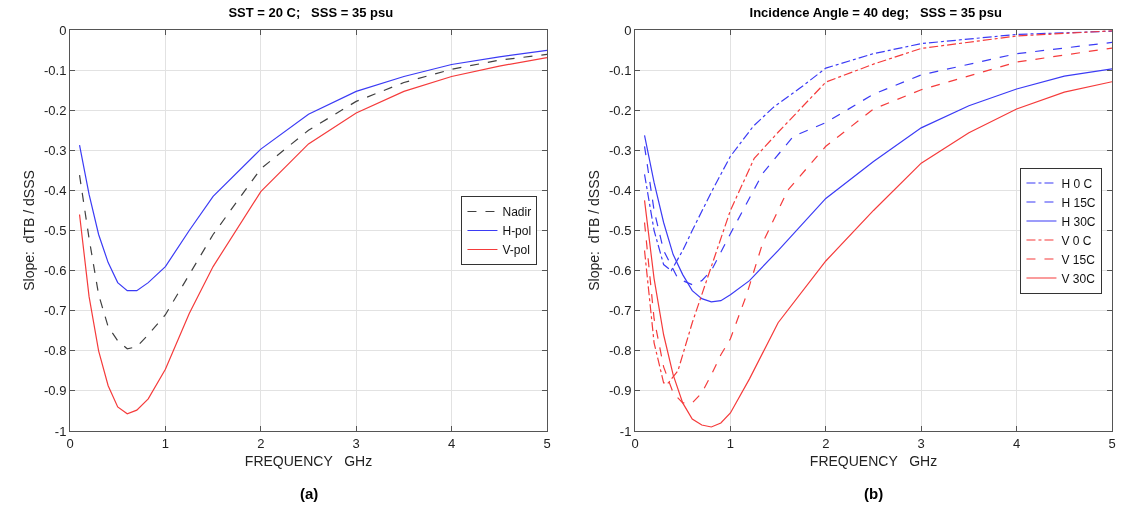 The width and height of the screenshot is (1130, 531). Describe the element at coordinates (517, 212) in the screenshot. I see `legend-label: Nadir` at that location.